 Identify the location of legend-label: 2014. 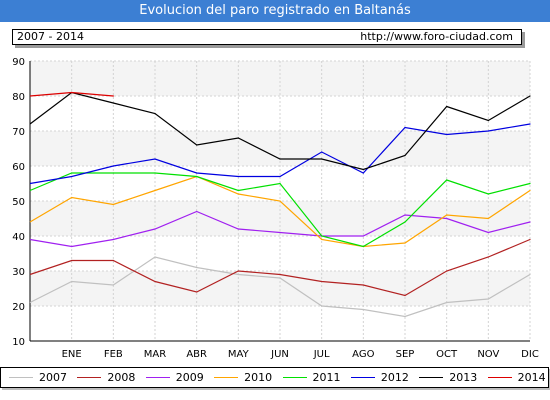
(531, 377).